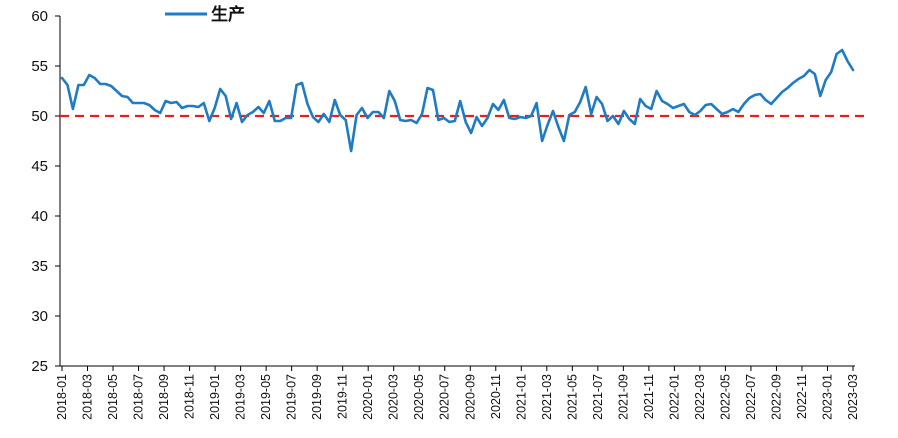  I want to click on x-tick-label: 2022-05, so click(725, 397).